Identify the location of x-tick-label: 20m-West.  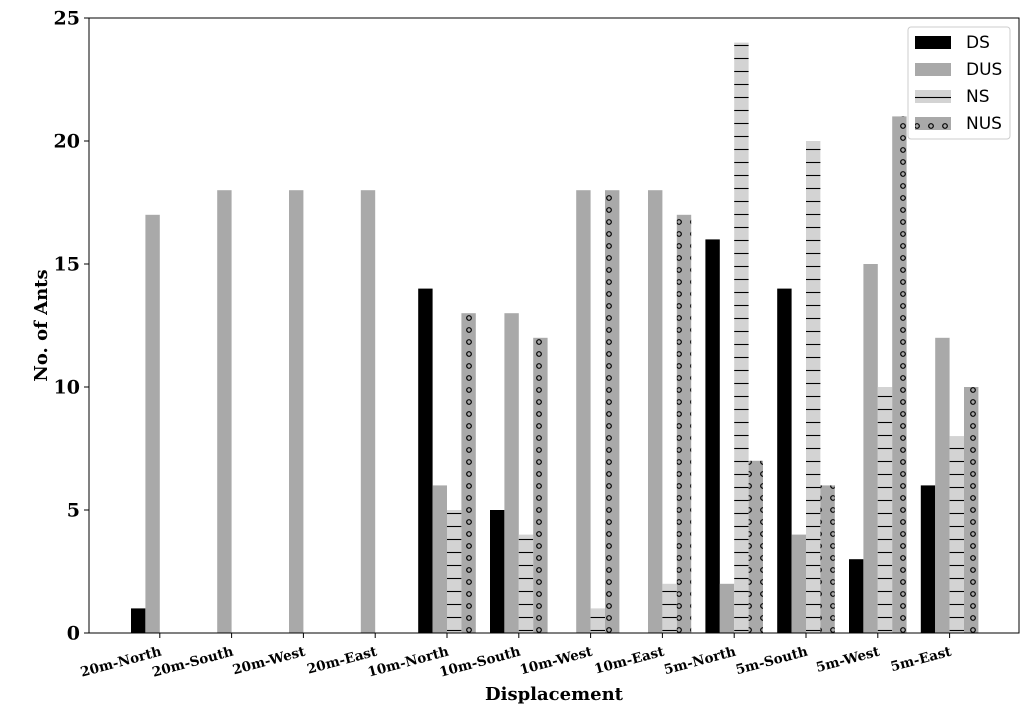
(269, 660).